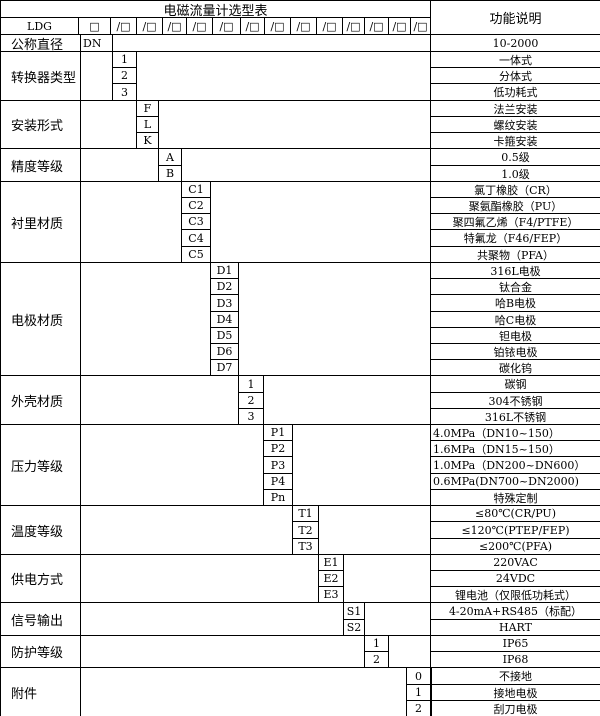 This screenshot has height=716, width=600. Describe the element at coordinates (515, 320) in the screenshot. I see `function-cell: 哈C电极` at that location.